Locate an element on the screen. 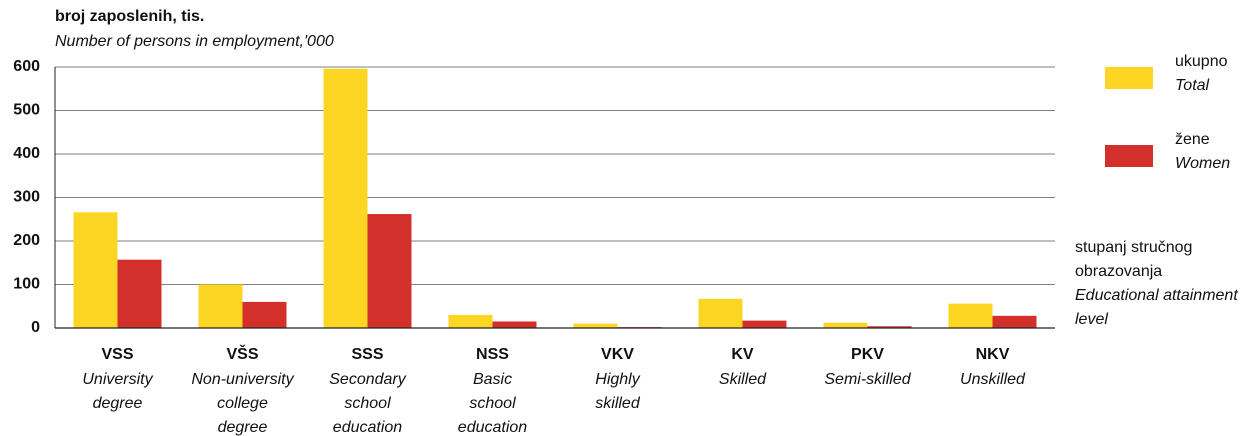 The width and height of the screenshot is (1251, 436). x-tick-description: Non-university is located at coordinates (242, 379).